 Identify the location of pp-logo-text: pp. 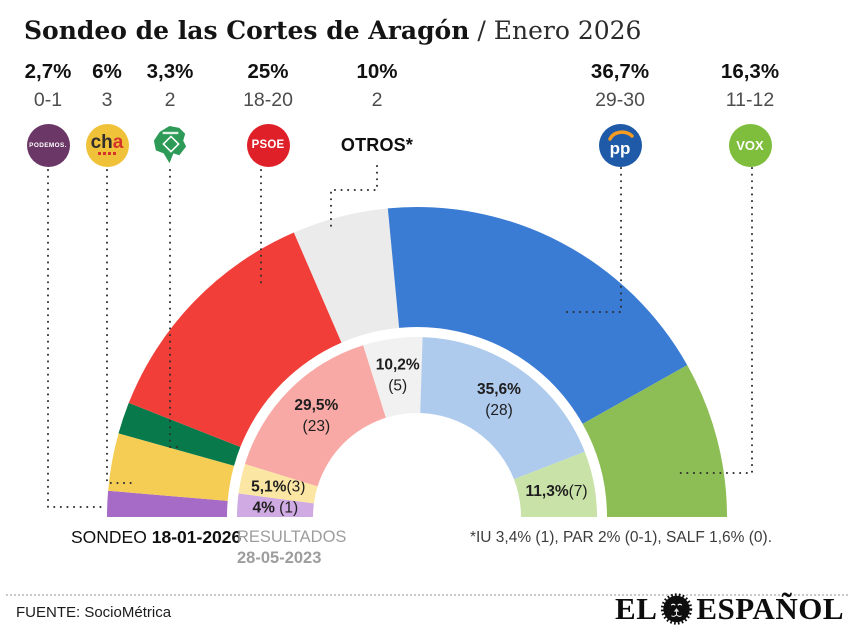
(620, 148).